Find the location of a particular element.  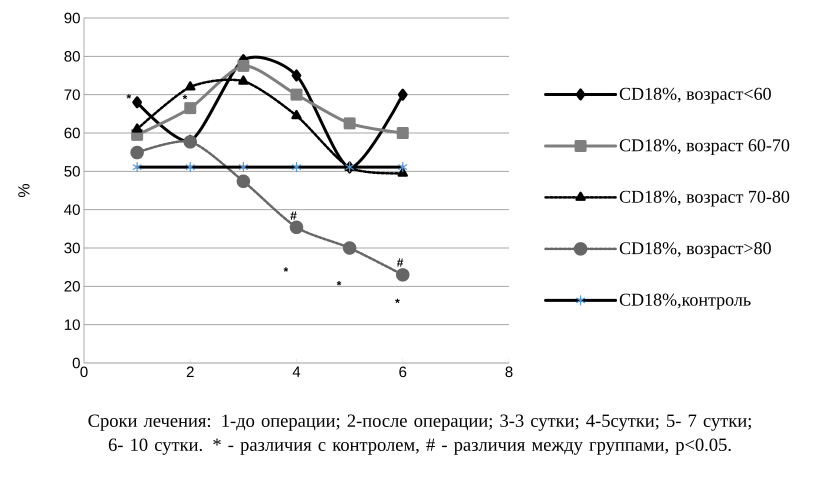

legend-label: CD18%, возраст>80 is located at coordinates (695, 250).